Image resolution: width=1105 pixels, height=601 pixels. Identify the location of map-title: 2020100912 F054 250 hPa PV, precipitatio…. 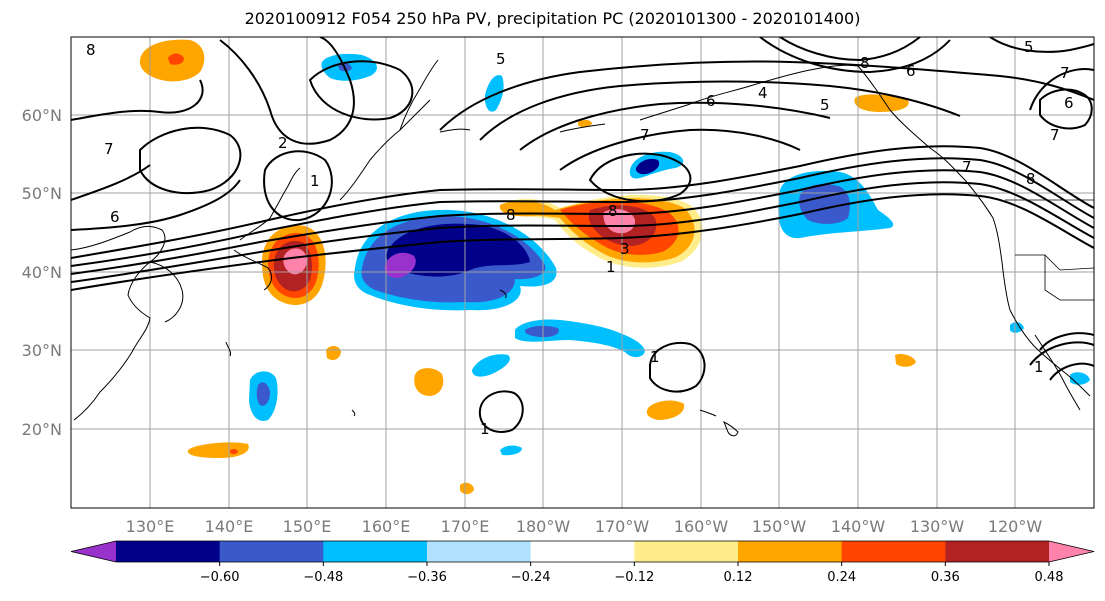
(552, 18).